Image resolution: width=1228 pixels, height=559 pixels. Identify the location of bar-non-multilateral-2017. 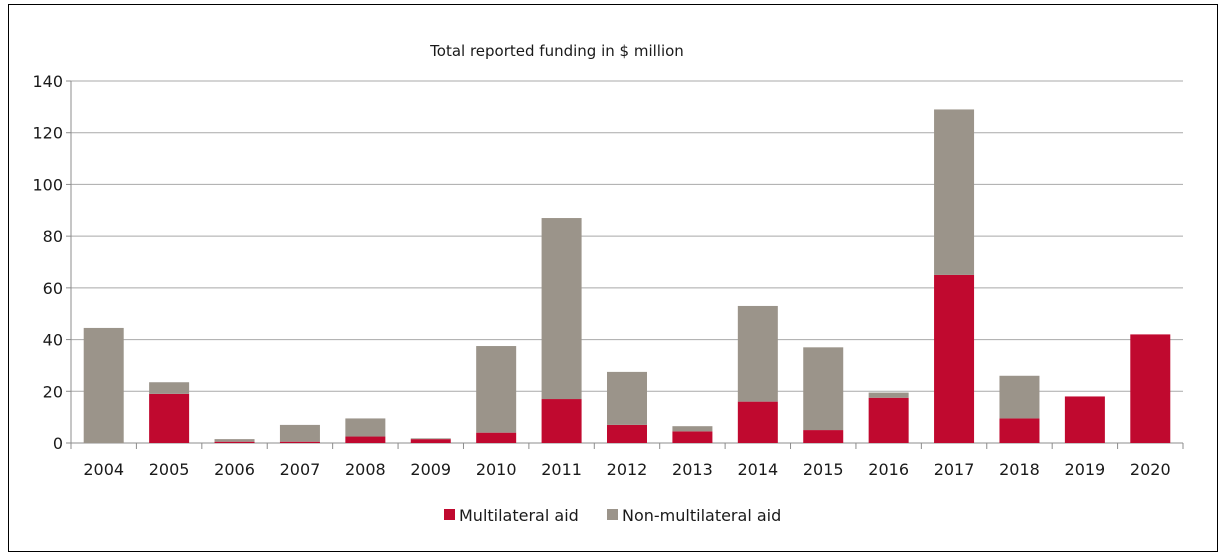
(954, 192).